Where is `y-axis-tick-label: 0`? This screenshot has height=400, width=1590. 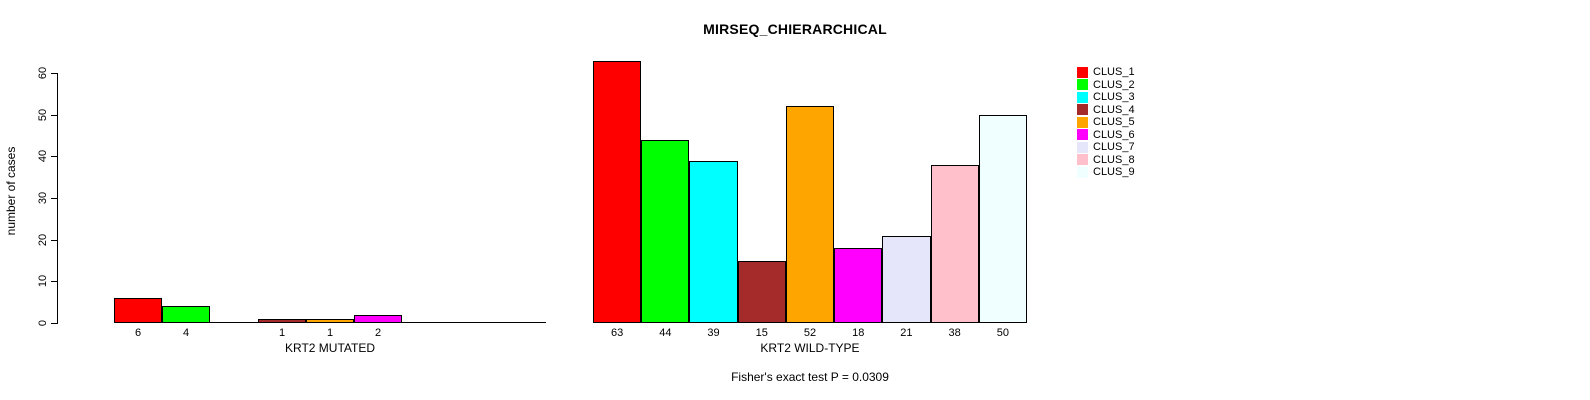 y-axis-tick-label: 0 is located at coordinates (43, 323).